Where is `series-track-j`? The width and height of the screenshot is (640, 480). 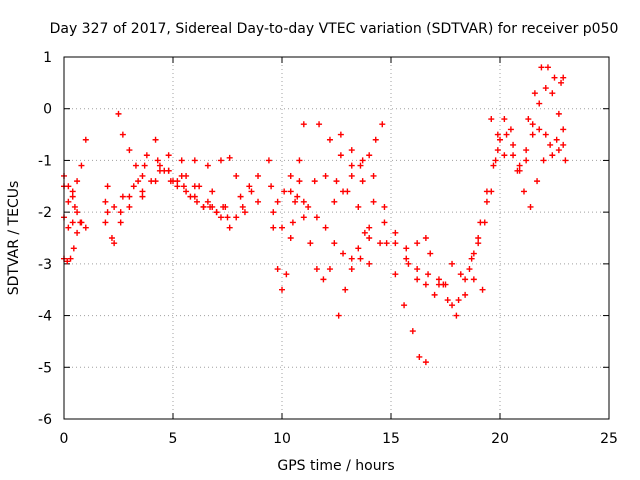
series-track-j is located at coordinates (190, 186).